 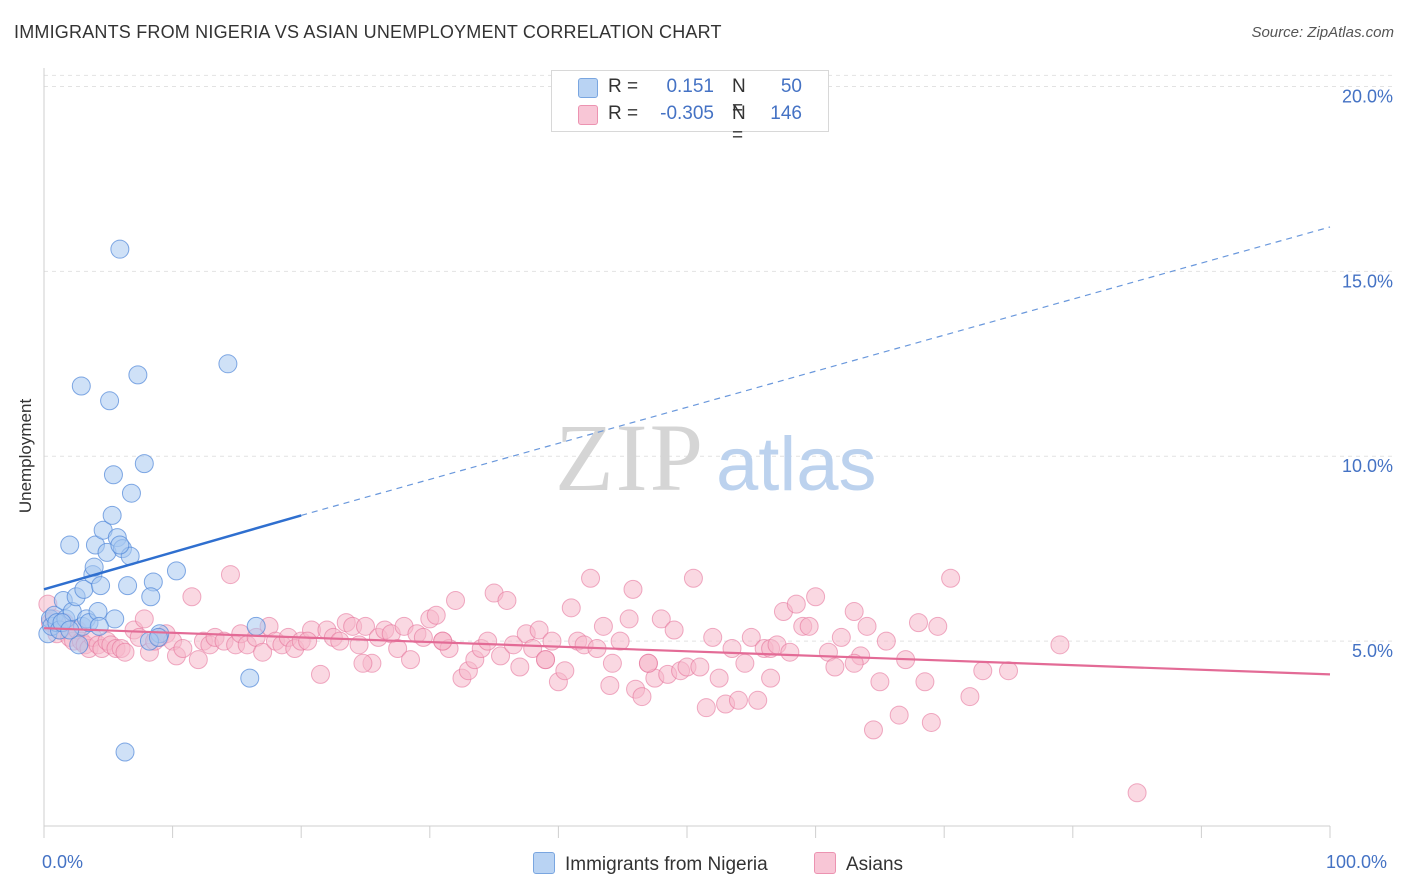 I want to click on legend-n-value: 146, so click(x=786, y=113).